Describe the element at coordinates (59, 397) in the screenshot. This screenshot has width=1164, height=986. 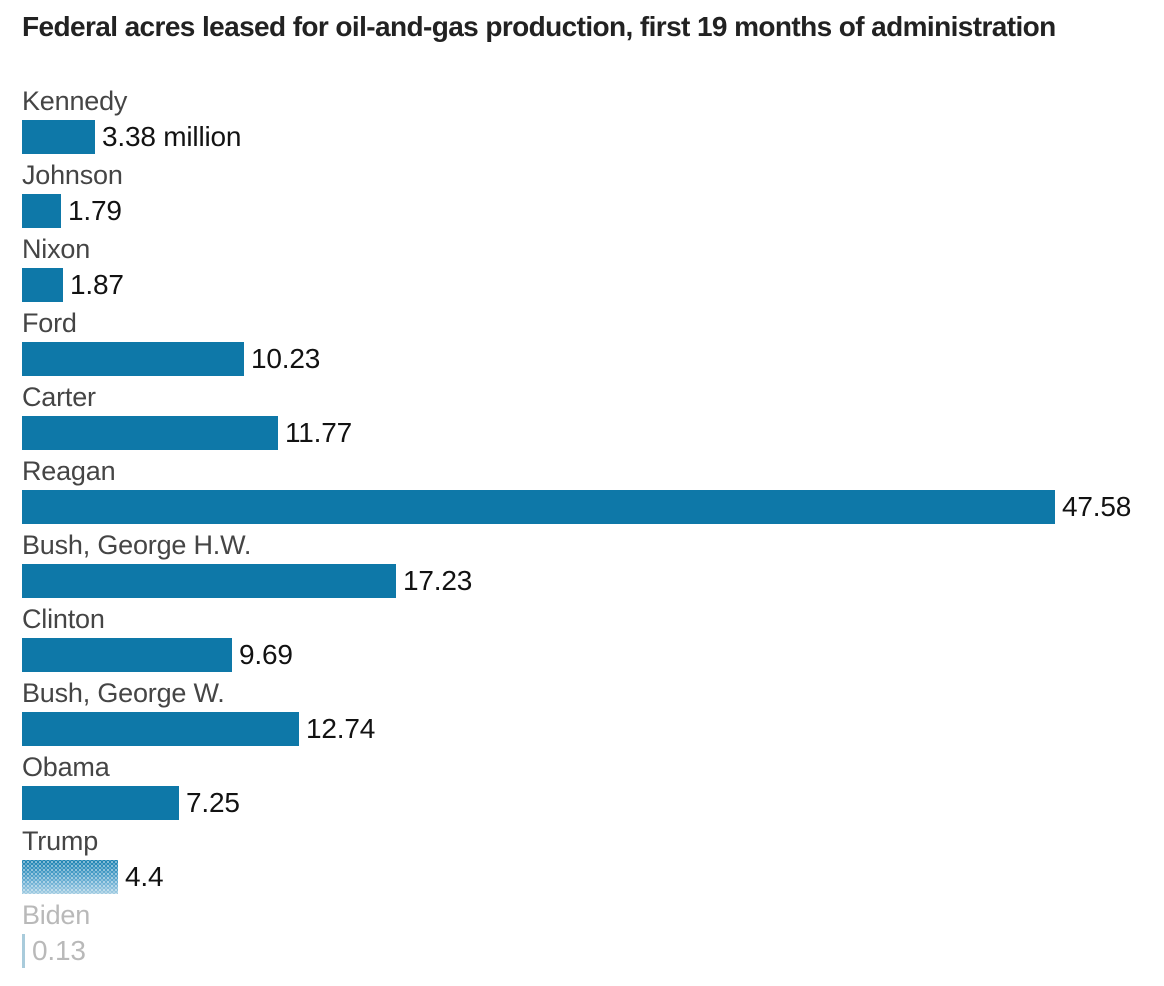
I see `category-label: Carter` at that location.